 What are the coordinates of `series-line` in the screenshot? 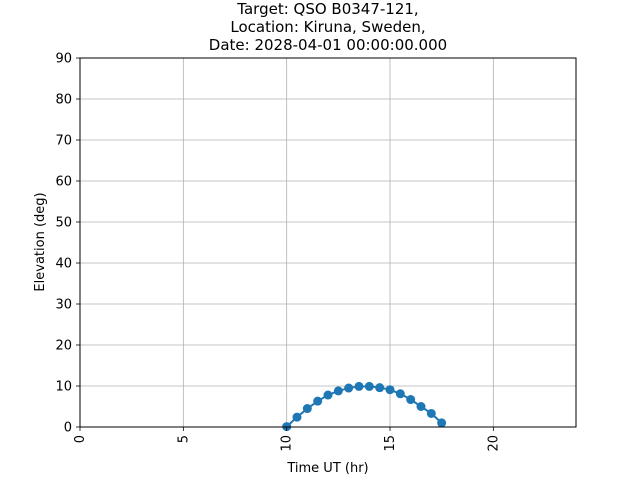 It's located at (364, 406).